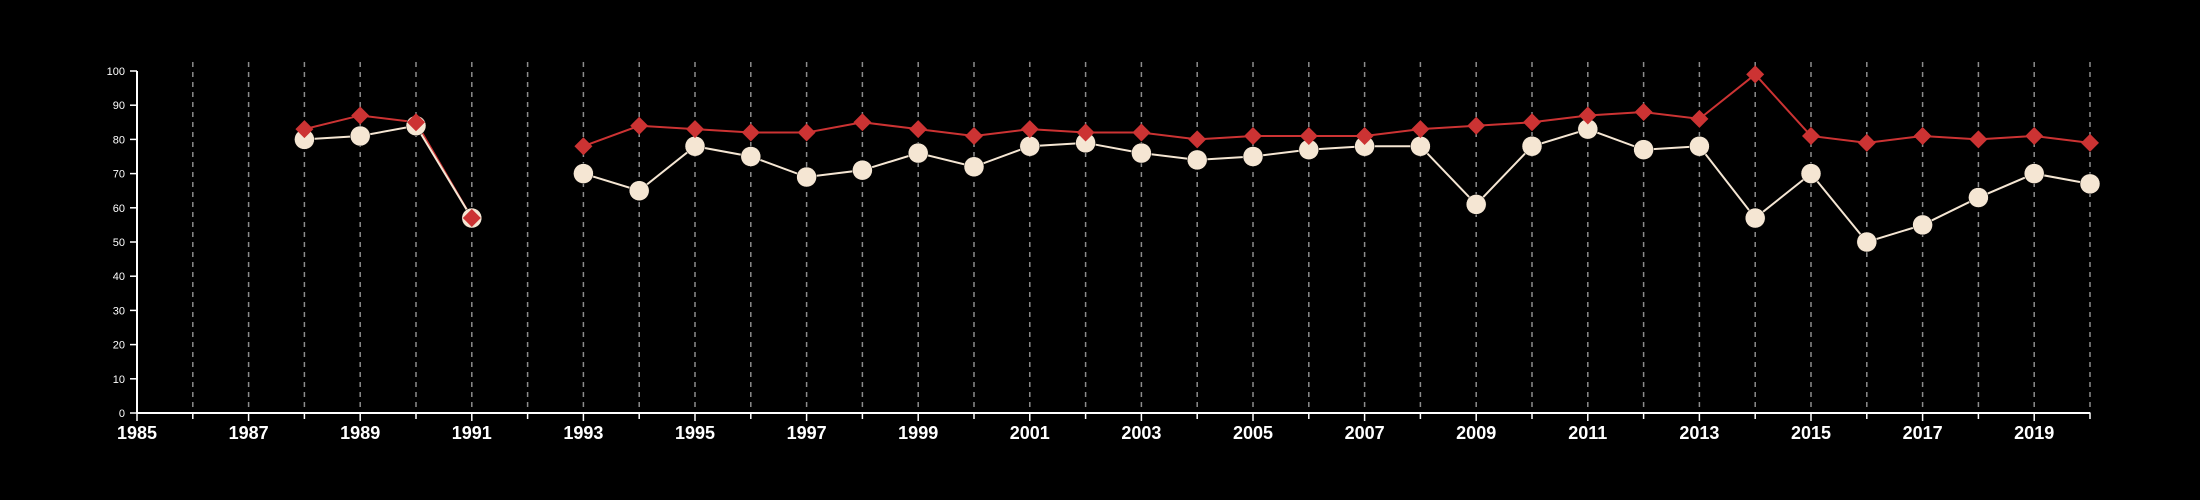 This screenshot has height=500, width=2200. I want to click on x-tick-label: 2009, so click(1476, 433).